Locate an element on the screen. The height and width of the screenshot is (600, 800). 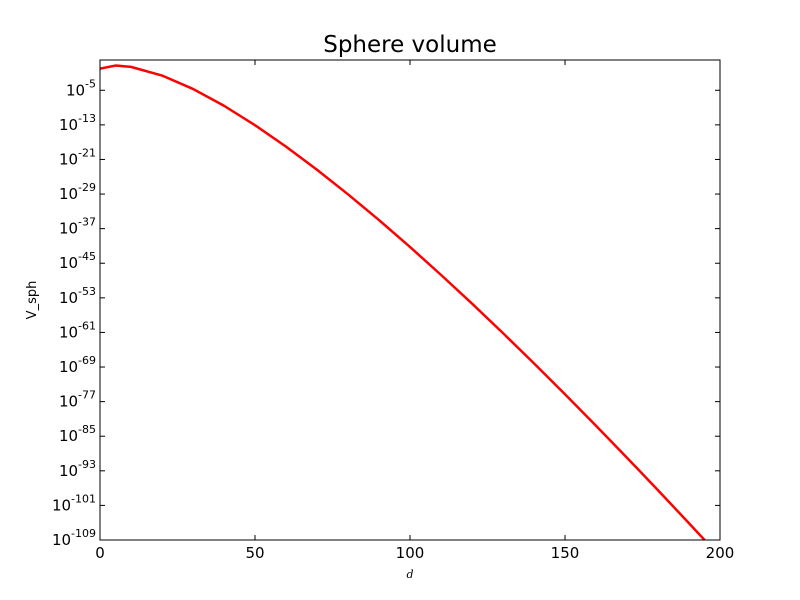
y-tick-label: 10-29 is located at coordinates (77, 192).